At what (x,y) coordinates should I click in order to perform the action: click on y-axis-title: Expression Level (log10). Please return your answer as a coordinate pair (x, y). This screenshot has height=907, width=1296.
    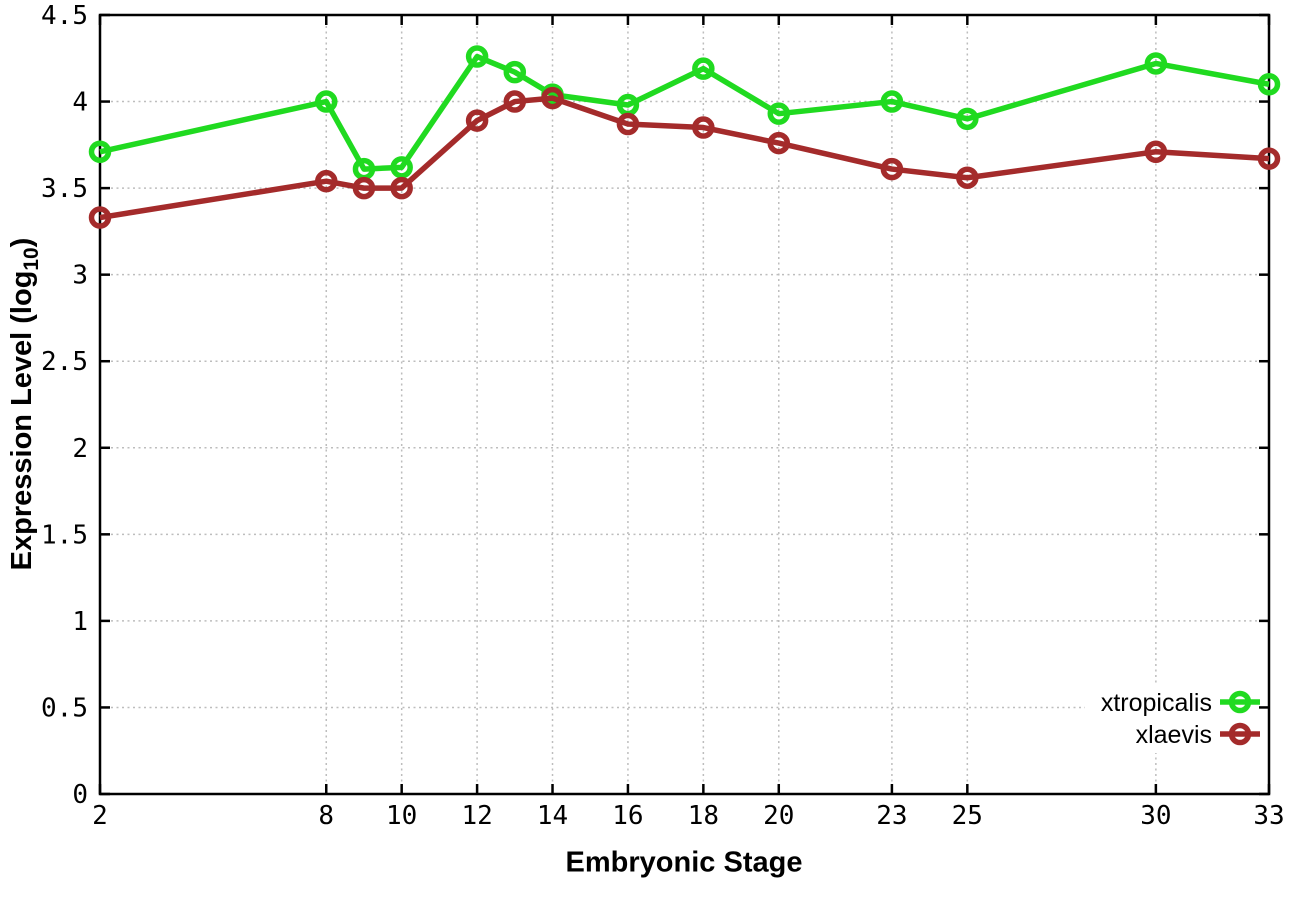
    Looking at the image, I should click on (25, 404).